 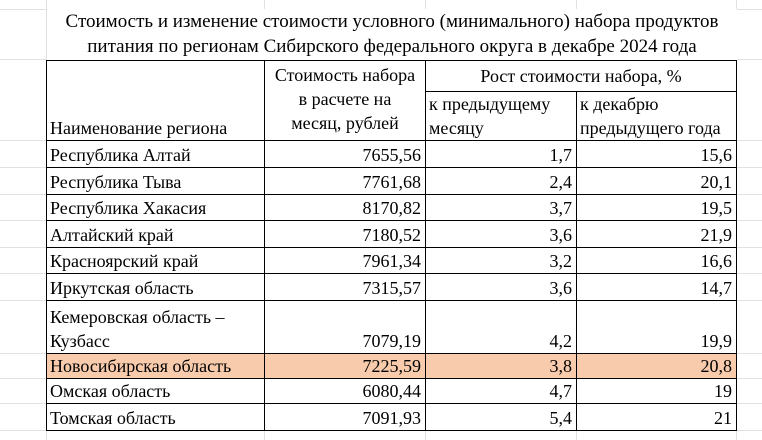 I want to click on header-cost-line-2: в расчете на, so click(x=345, y=99).